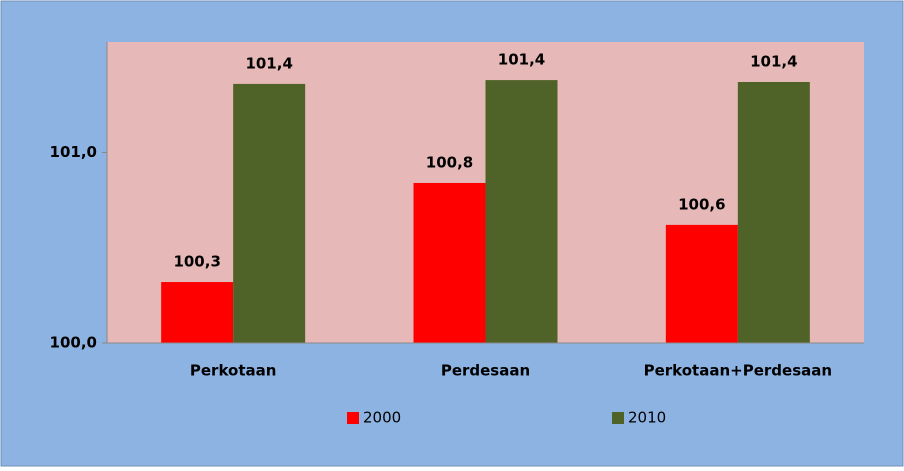  Describe the element at coordinates (196, 262) in the screenshot. I see `value-label: 100,3` at that location.